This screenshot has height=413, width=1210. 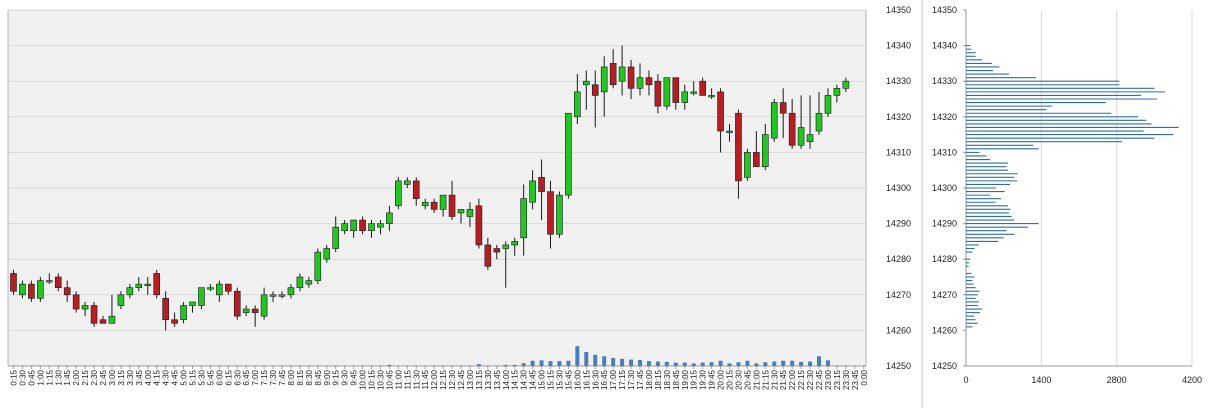 I want to click on x-tick-label: 21:00, so click(x=756, y=379).